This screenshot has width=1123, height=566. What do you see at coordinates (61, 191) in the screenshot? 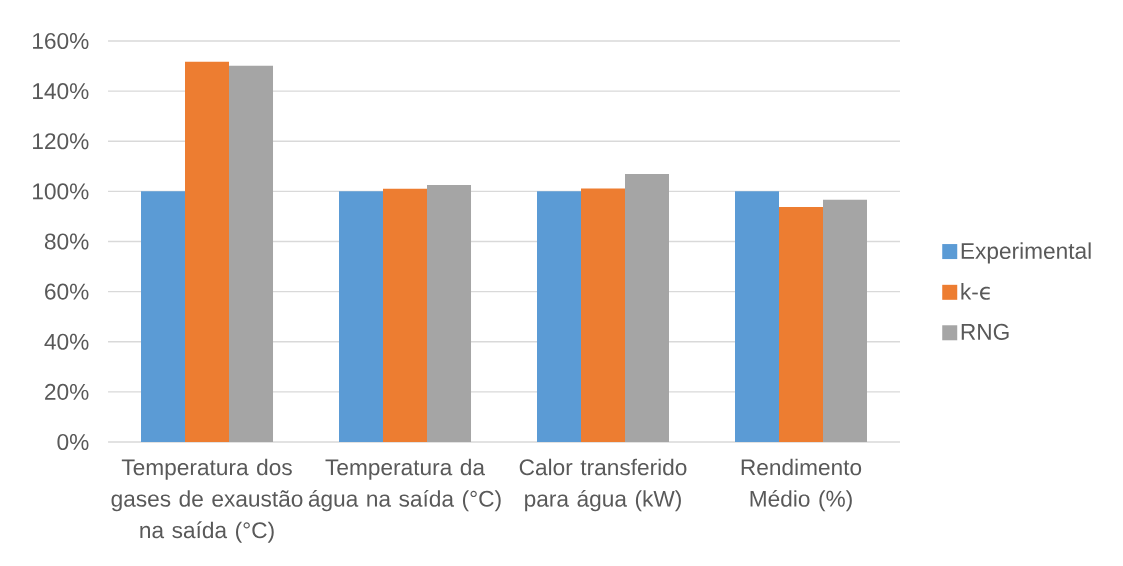
I see `y-tick-label: 100%` at bounding box center [61, 191].